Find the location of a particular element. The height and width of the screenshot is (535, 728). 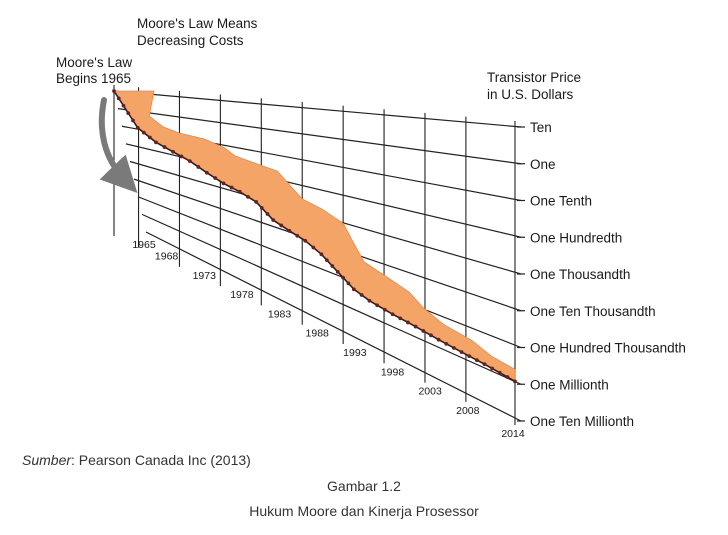

price-level-label: One Ten Thousandth is located at coordinates (593, 311).